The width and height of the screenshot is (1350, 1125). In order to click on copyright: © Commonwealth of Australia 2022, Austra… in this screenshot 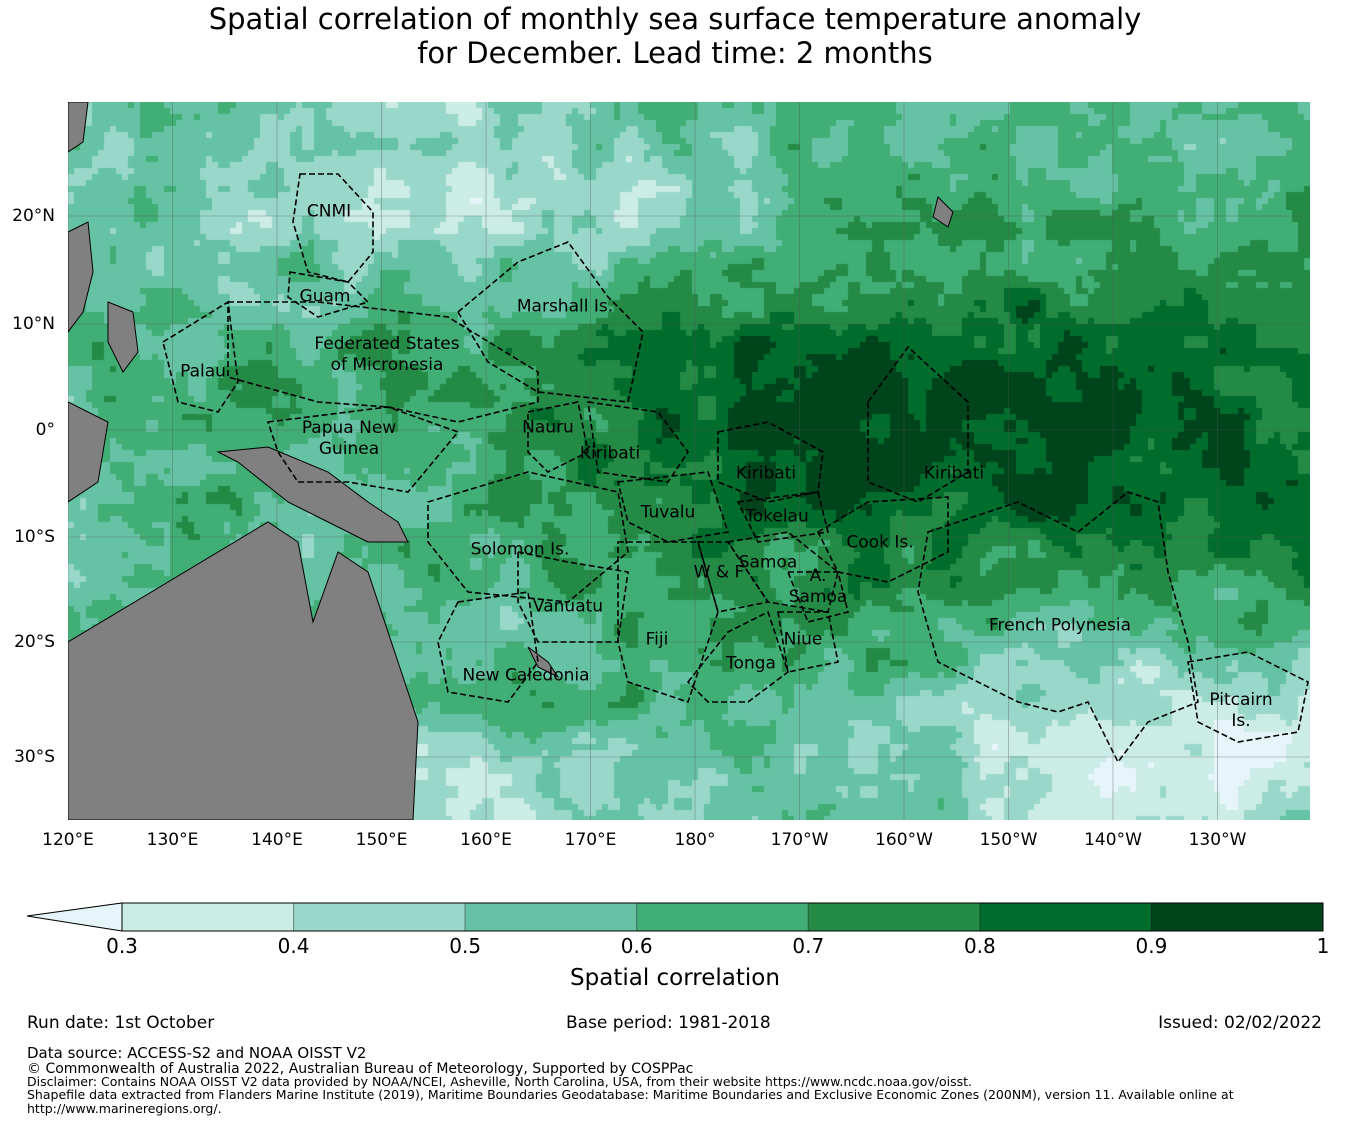, I will do `click(360, 1069)`.